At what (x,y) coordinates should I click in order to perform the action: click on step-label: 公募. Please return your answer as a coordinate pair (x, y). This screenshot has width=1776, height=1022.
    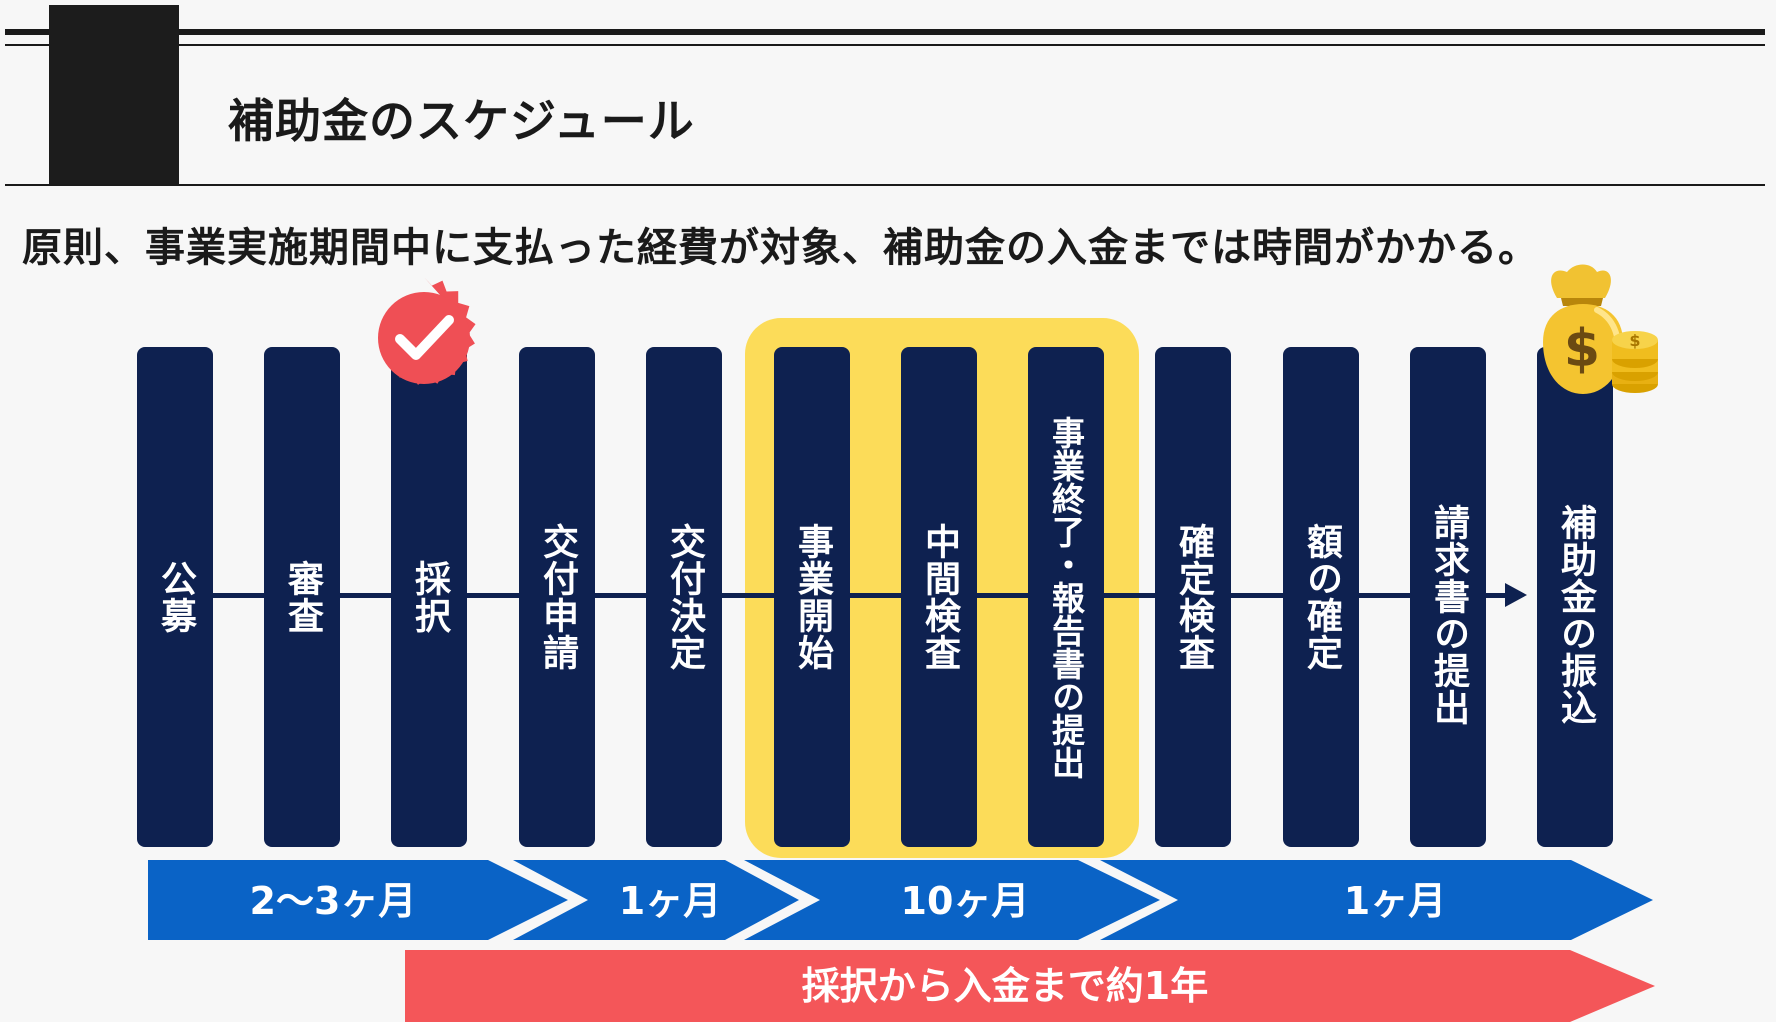
    Looking at the image, I should click on (175, 597).